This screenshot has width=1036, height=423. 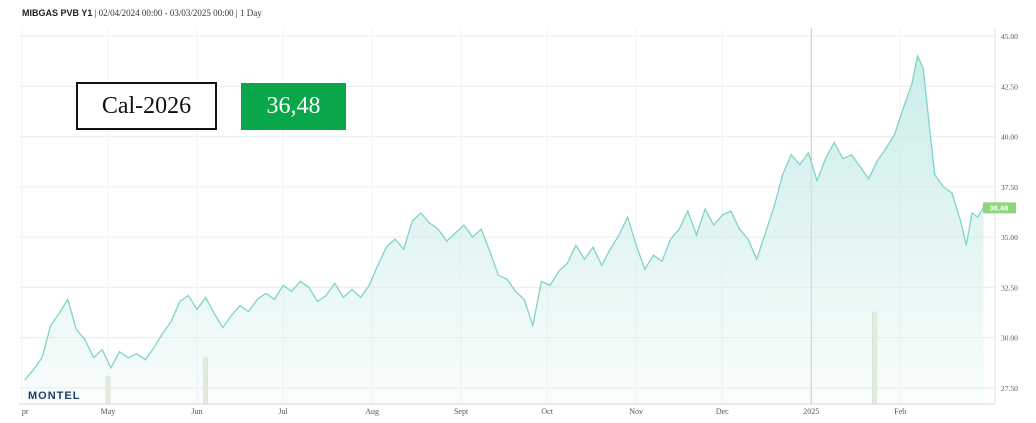 I want to click on y-tick-label: 35.00, so click(x=1009, y=237).